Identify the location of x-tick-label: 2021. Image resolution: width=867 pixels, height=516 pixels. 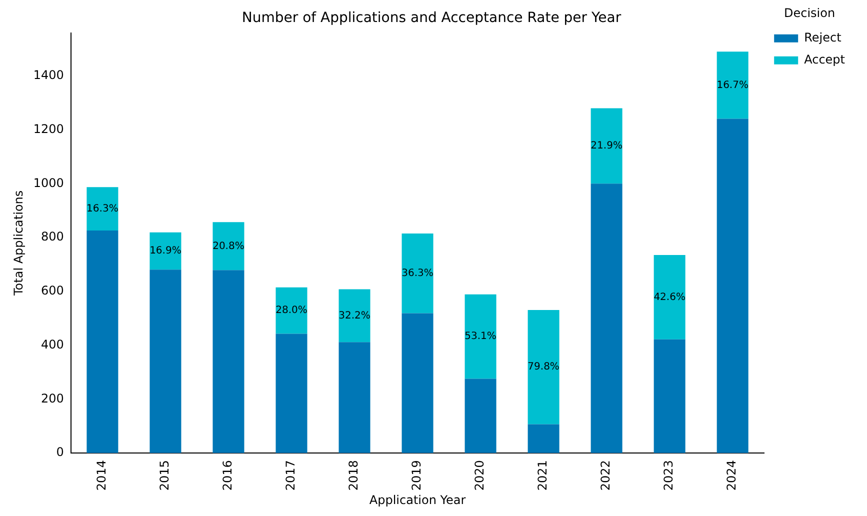
(543, 475).